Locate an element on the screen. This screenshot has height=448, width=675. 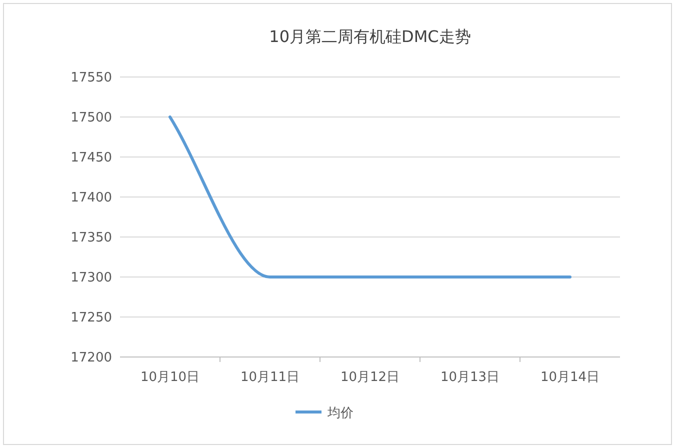
x-tick-label: 10月10日 is located at coordinates (170, 377).